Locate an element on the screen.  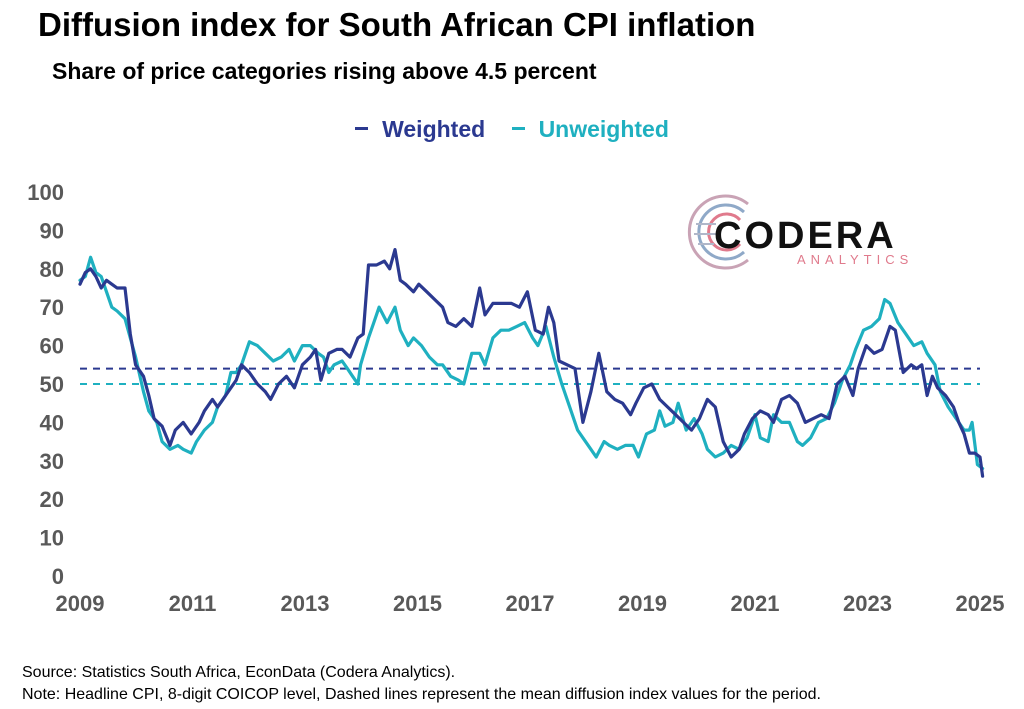
x-tick-label: 2015 is located at coordinates (417, 603).